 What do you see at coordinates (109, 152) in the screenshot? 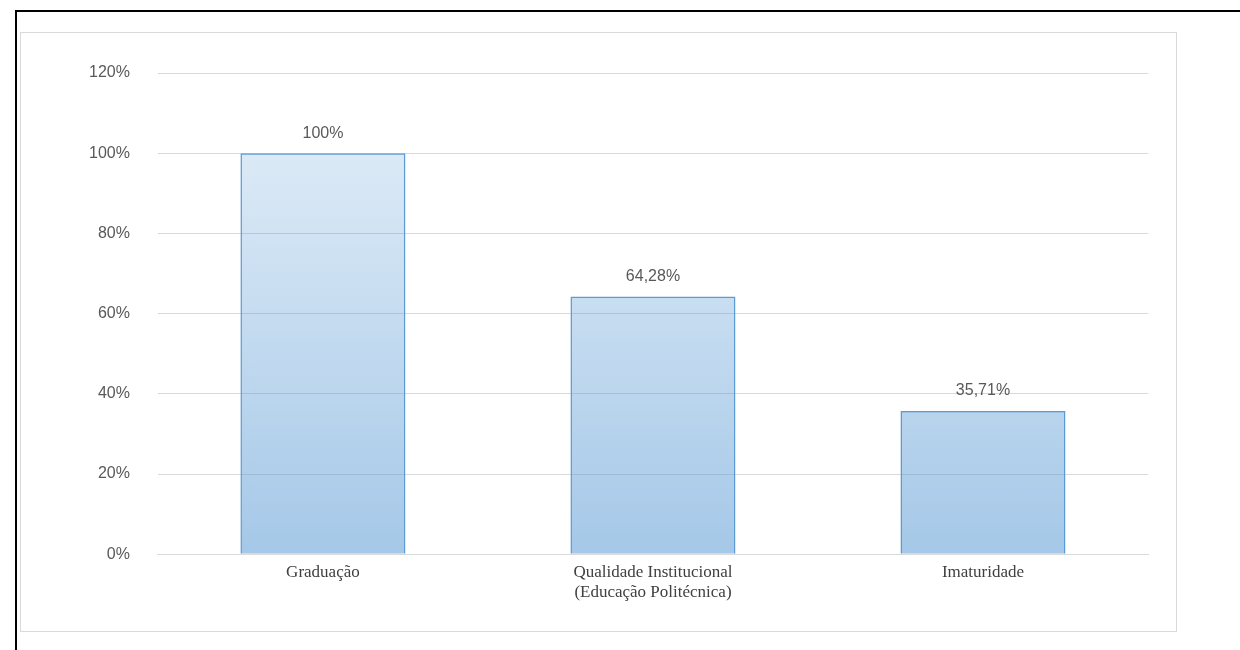
I see `y-tick-label: 100%` at bounding box center [109, 152].